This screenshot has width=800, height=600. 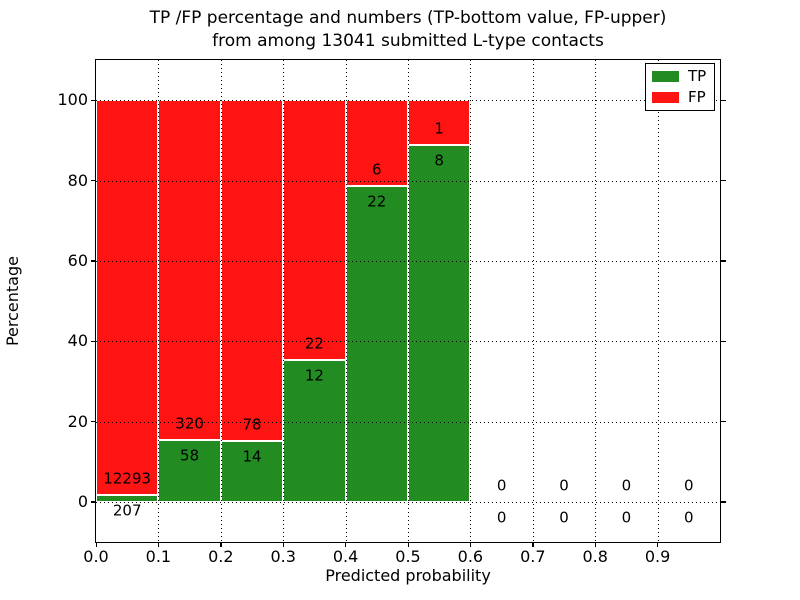 I want to click on fp-count-label: 320, so click(x=189, y=423).